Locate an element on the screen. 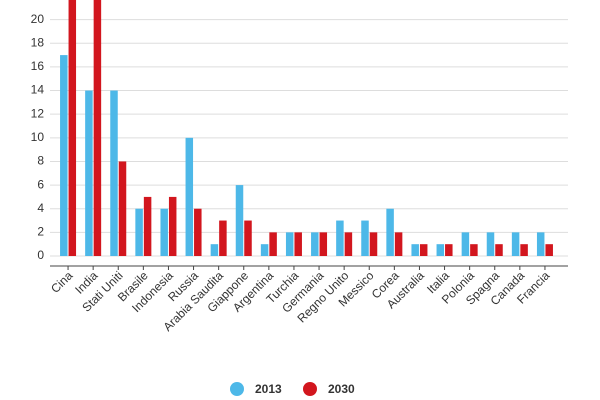 The height and width of the screenshot is (400, 600). y-tick-label: 8 is located at coordinates (40, 161).